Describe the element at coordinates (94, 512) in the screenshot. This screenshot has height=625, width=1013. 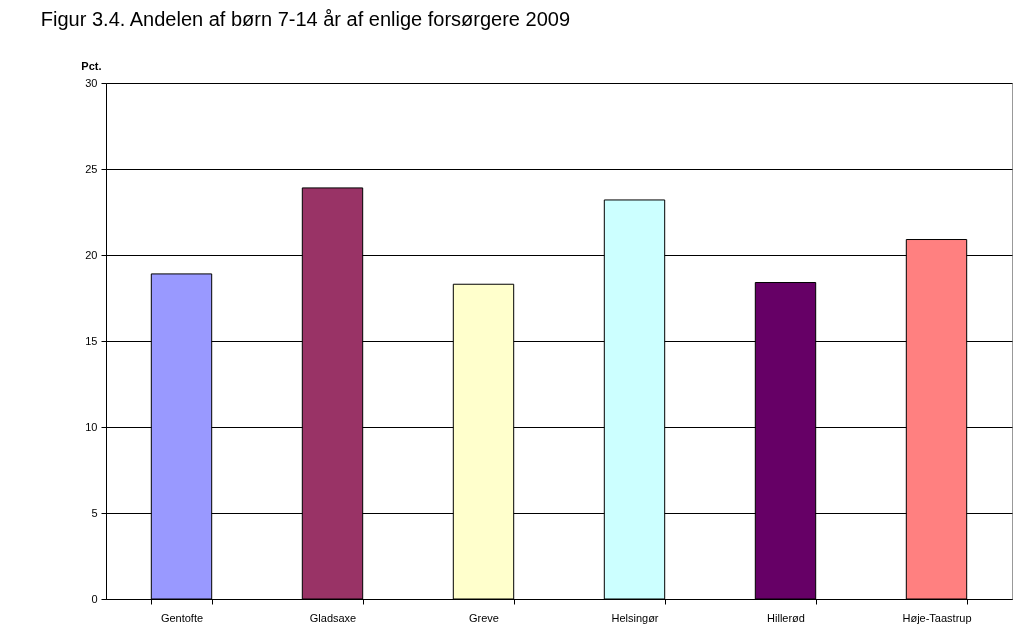
I see `y-tick-label: 5` at that location.